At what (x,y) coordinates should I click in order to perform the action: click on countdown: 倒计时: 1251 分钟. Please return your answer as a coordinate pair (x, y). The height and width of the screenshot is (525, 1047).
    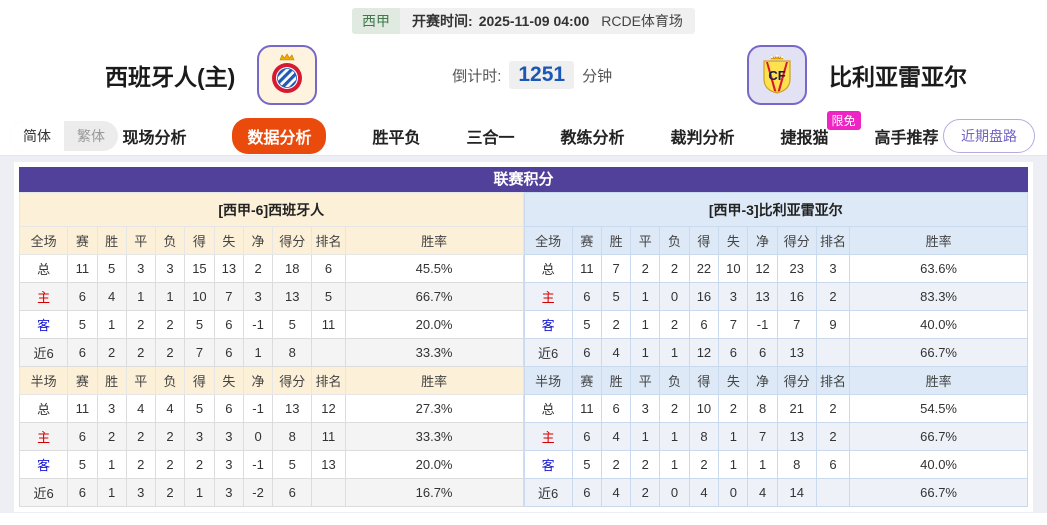
    Looking at the image, I should click on (532, 75).